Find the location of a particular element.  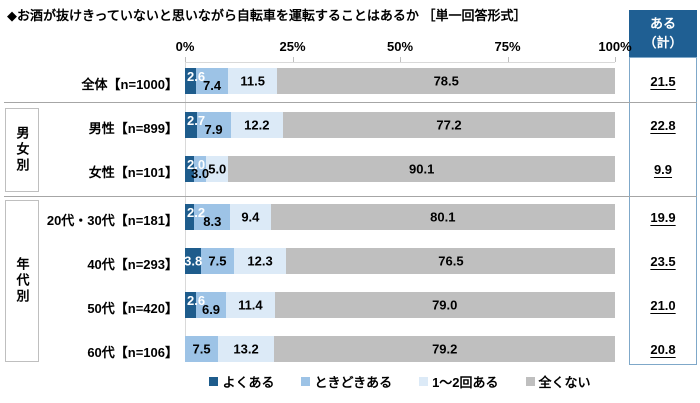

segment-value-label: 78.5 is located at coordinates (446, 81).